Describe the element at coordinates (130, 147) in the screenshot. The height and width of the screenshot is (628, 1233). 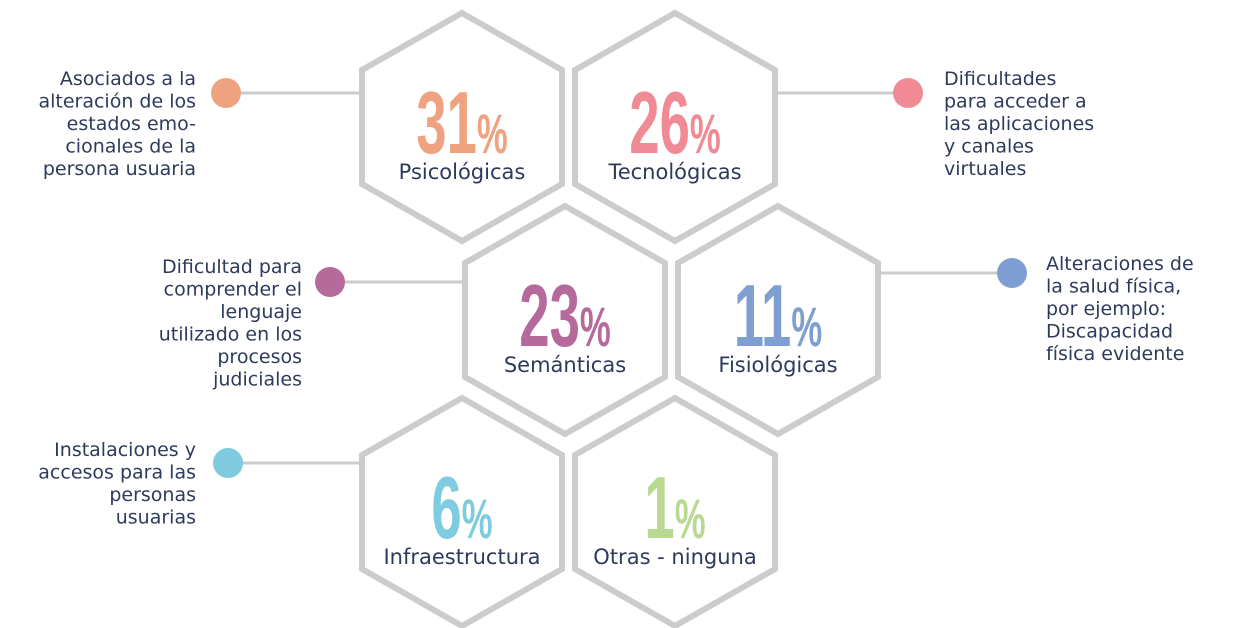
I see `description-line: cionales de la` at that location.